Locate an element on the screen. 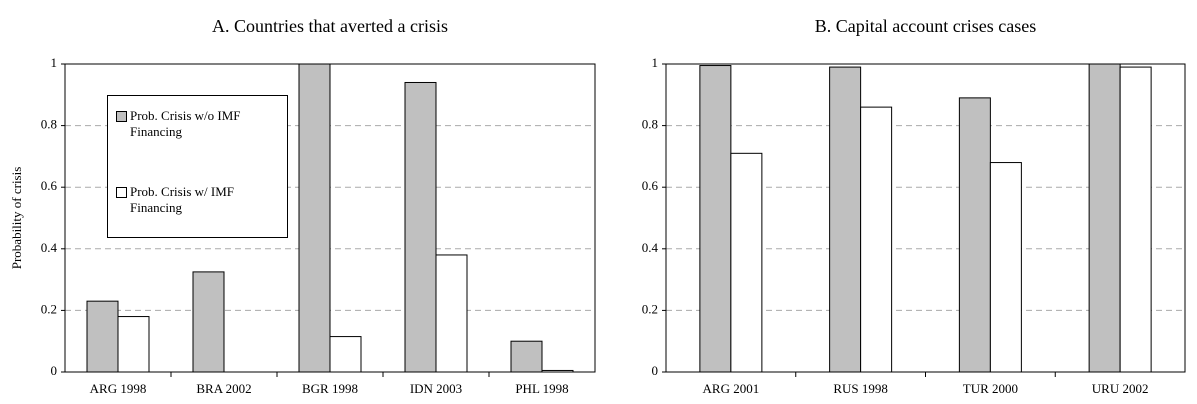 The height and width of the screenshot is (404, 1197). chart-title: B. Capital account crises cases is located at coordinates (925, 26).